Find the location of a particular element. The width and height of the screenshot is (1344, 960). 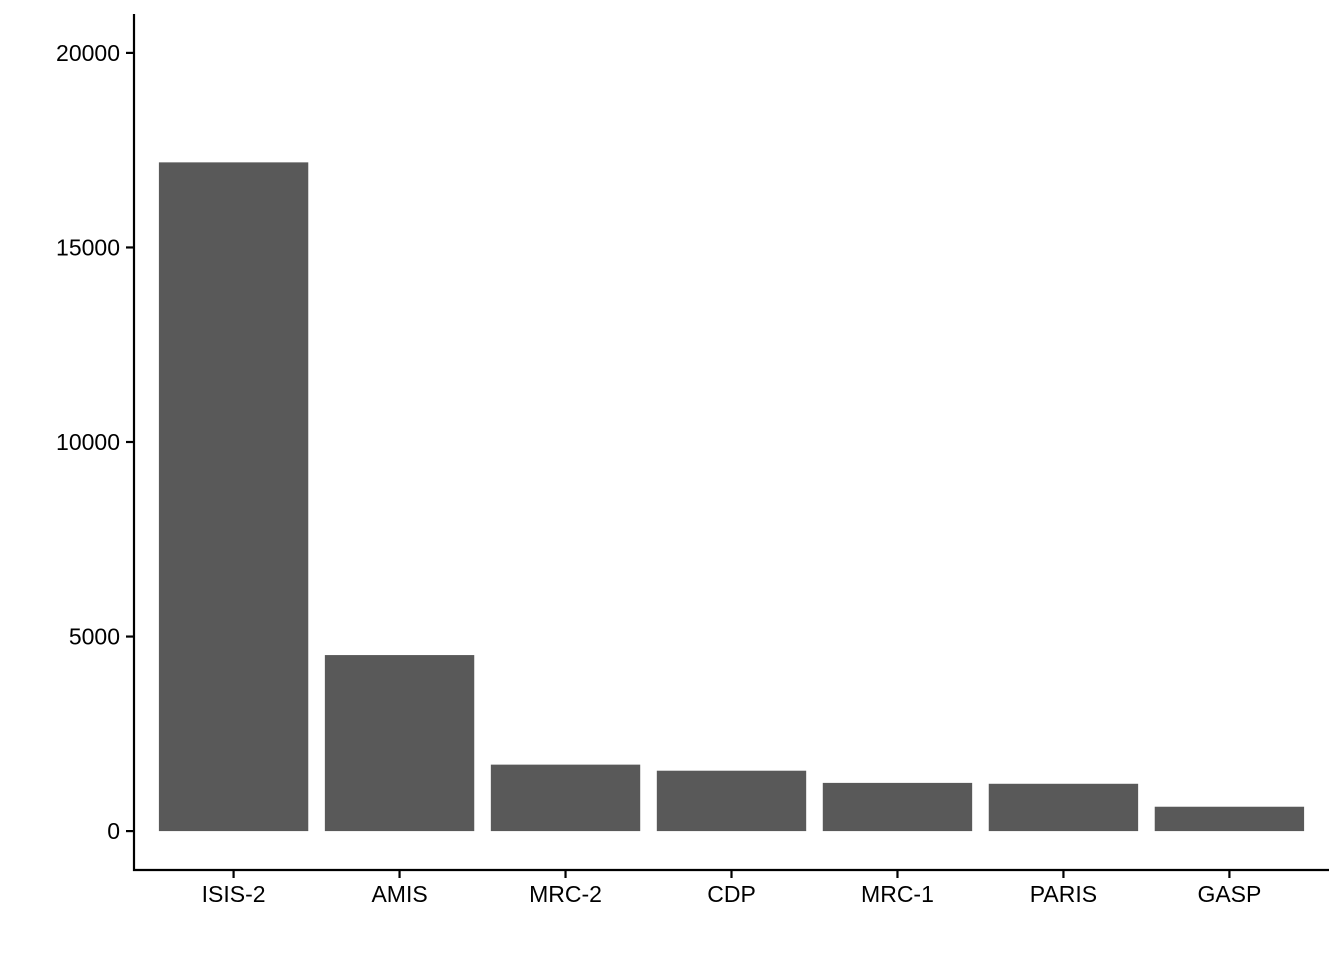

bar-amis is located at coordinates (399, 743).